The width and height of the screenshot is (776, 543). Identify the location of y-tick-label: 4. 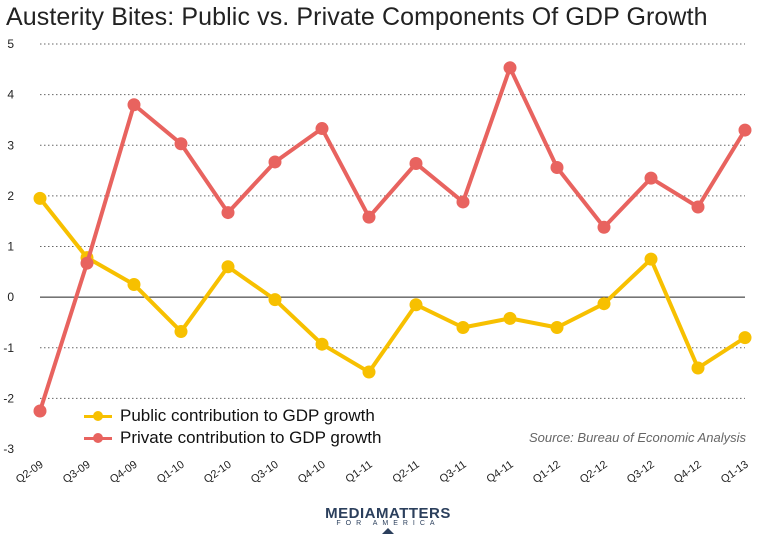
(10, 95).